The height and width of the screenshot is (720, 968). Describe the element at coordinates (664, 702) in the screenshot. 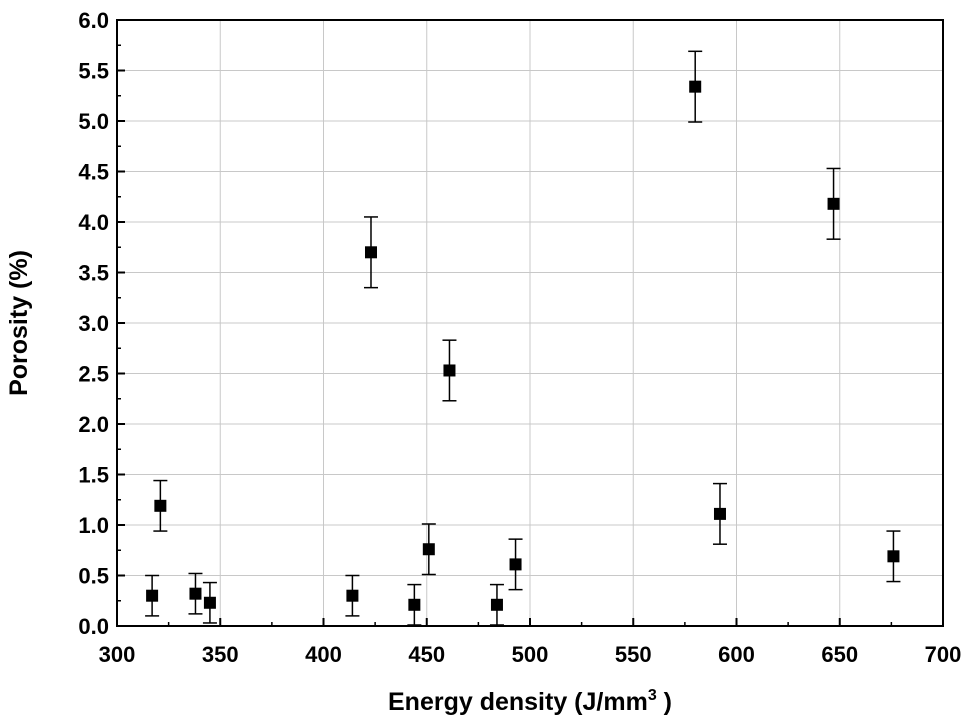

I see `x-axis-title-end: )` at that location.